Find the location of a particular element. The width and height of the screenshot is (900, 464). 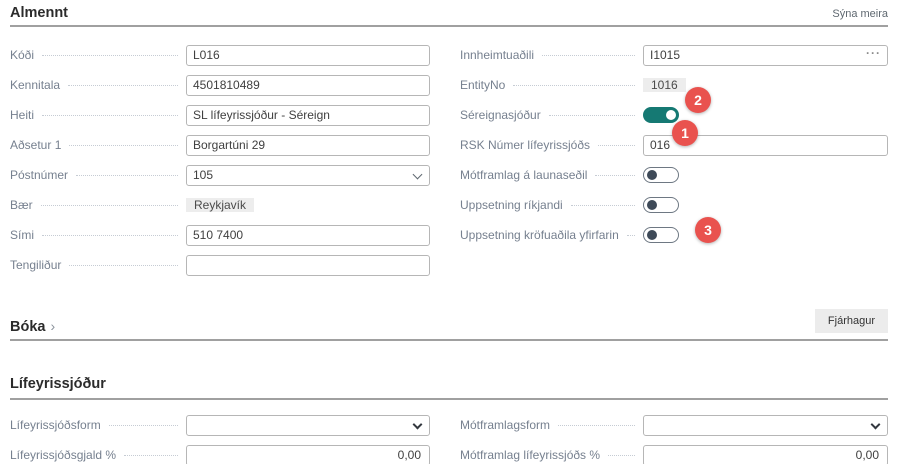

field-row-lifeyrissjodsform: Lífeyrissjóðsform is located at coordinates (220, 425).